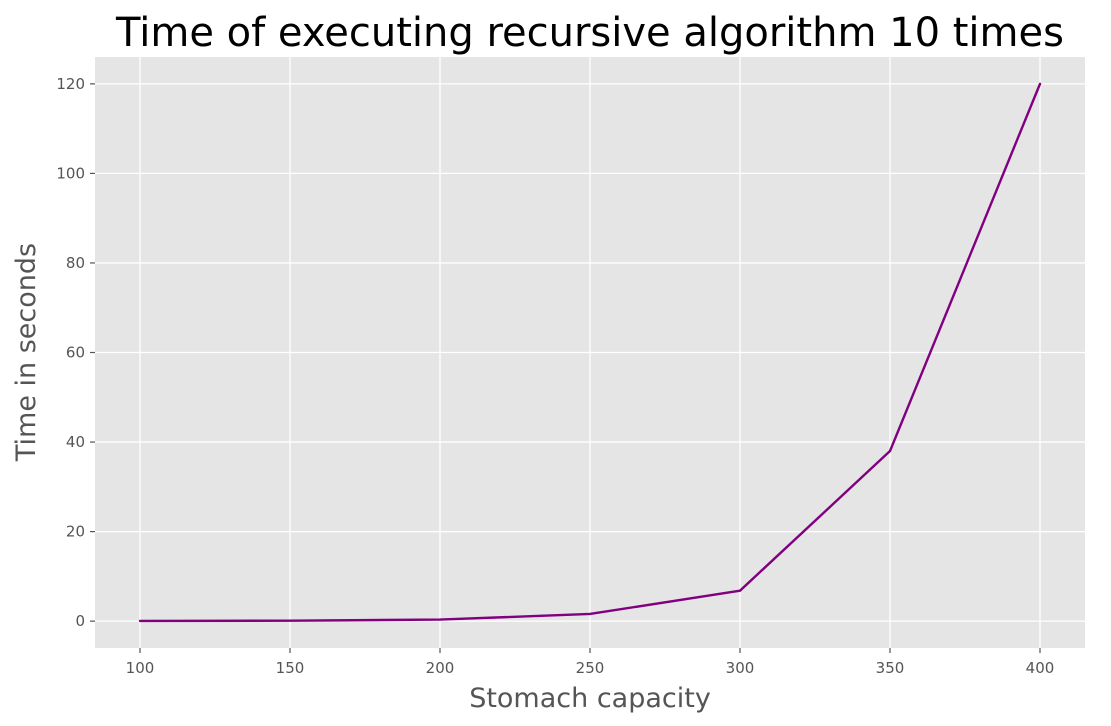 This screenshot has height=726, width=1111. I want to click on x-axis-label: Stomach capacity, so click(590, 698).